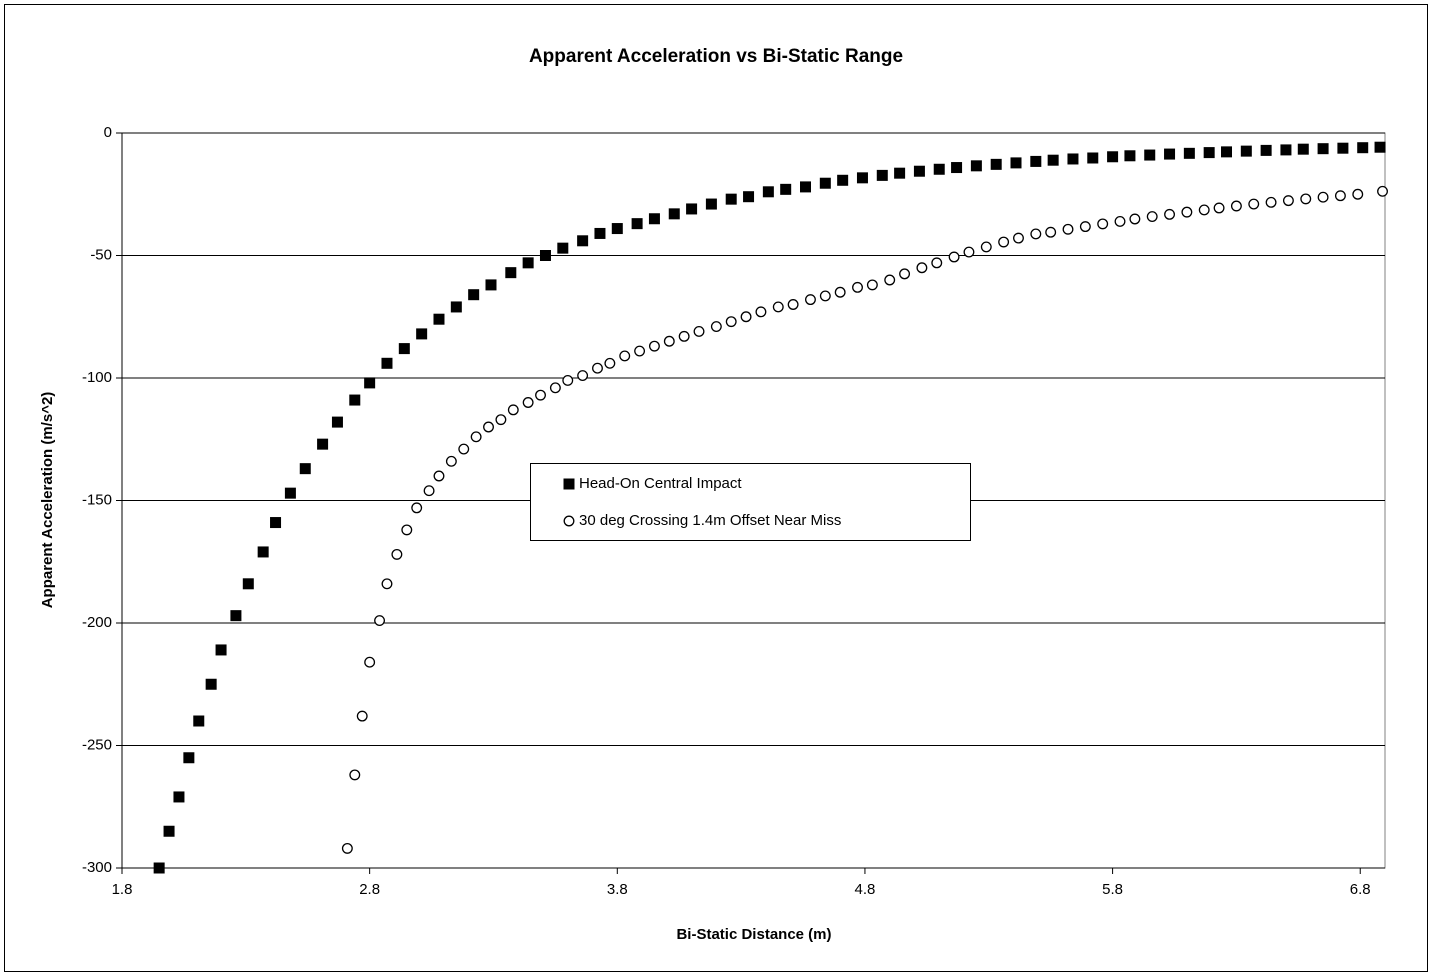 The image size is (1433, 977). What do you see at coordinates (865, 889) in the screenshot?
I see `x-tick-label: 4.8` at bounding box center [865, 889].